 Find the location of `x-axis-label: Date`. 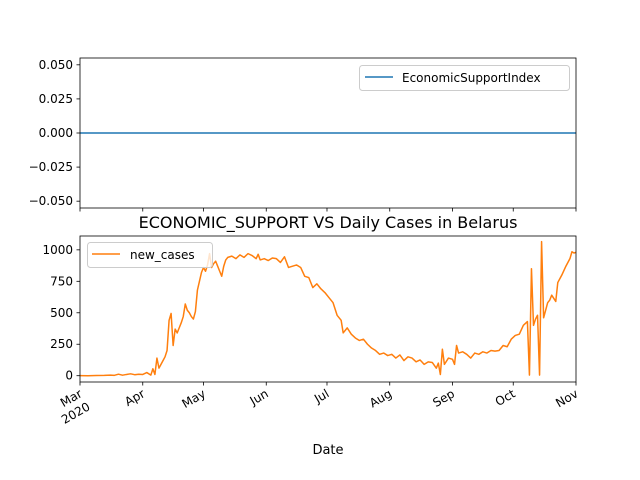

x-axis-label: Date is located at coordinates (327, 450).